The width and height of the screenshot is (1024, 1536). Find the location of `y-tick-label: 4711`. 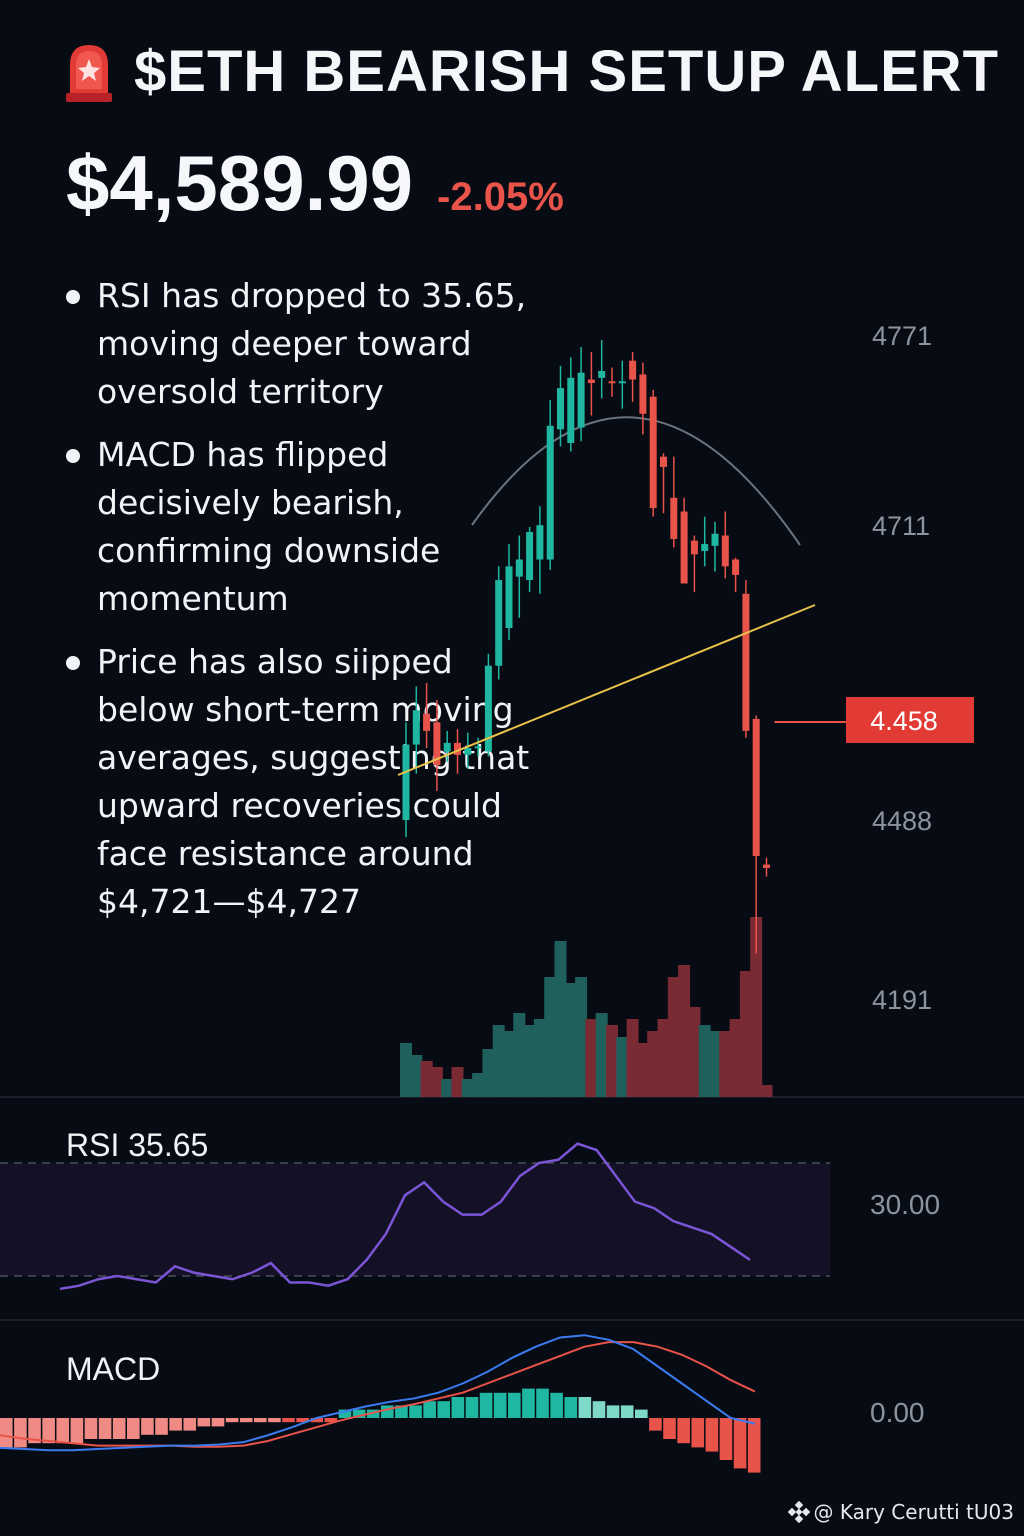

y-tick-label: 4711 is located at coordinates (901, 526).